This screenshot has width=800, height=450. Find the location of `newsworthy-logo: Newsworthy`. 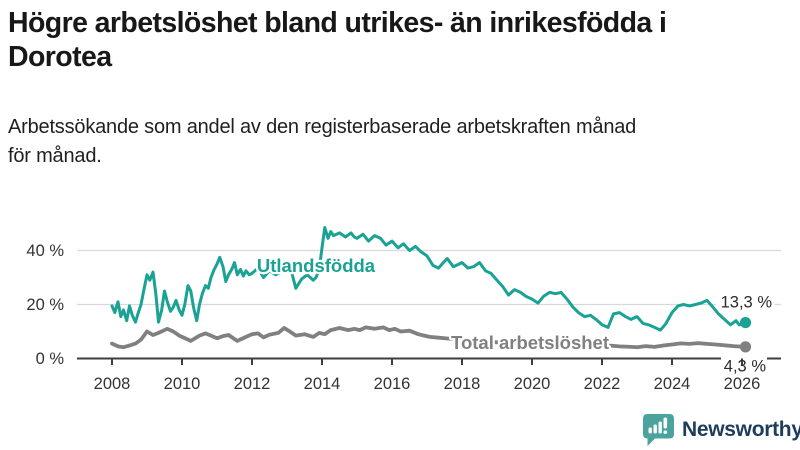

newsworthy-logo: Newsworthy is located at coordinates (721, 429).